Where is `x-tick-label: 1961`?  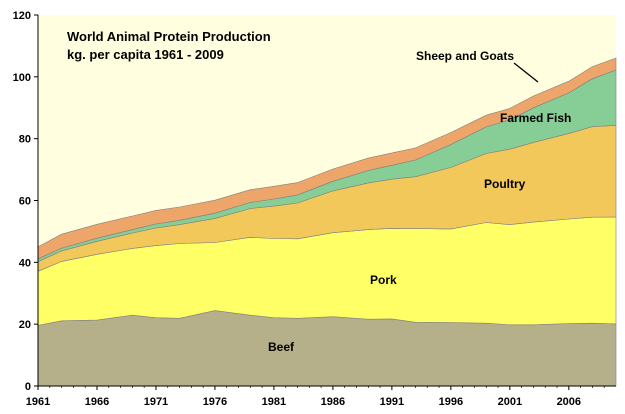
x-tick-label: 1961 is located at coordinates (38, 402).